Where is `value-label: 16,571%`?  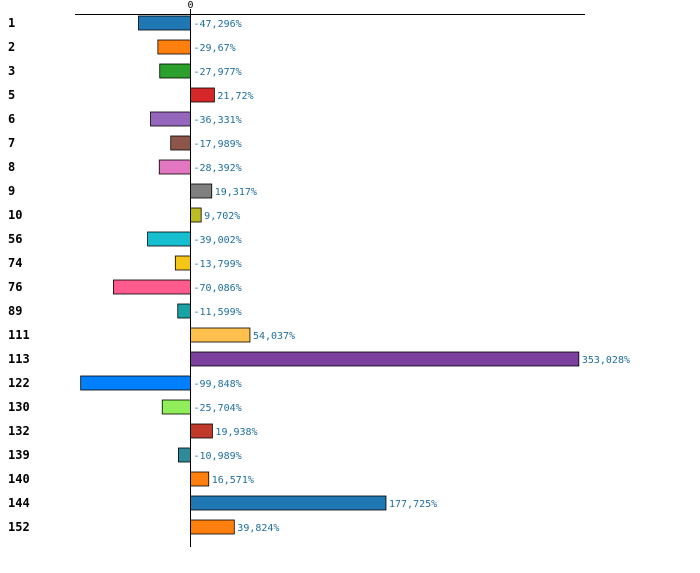 value-label: 16,571% is located at coordinates (233, 480).